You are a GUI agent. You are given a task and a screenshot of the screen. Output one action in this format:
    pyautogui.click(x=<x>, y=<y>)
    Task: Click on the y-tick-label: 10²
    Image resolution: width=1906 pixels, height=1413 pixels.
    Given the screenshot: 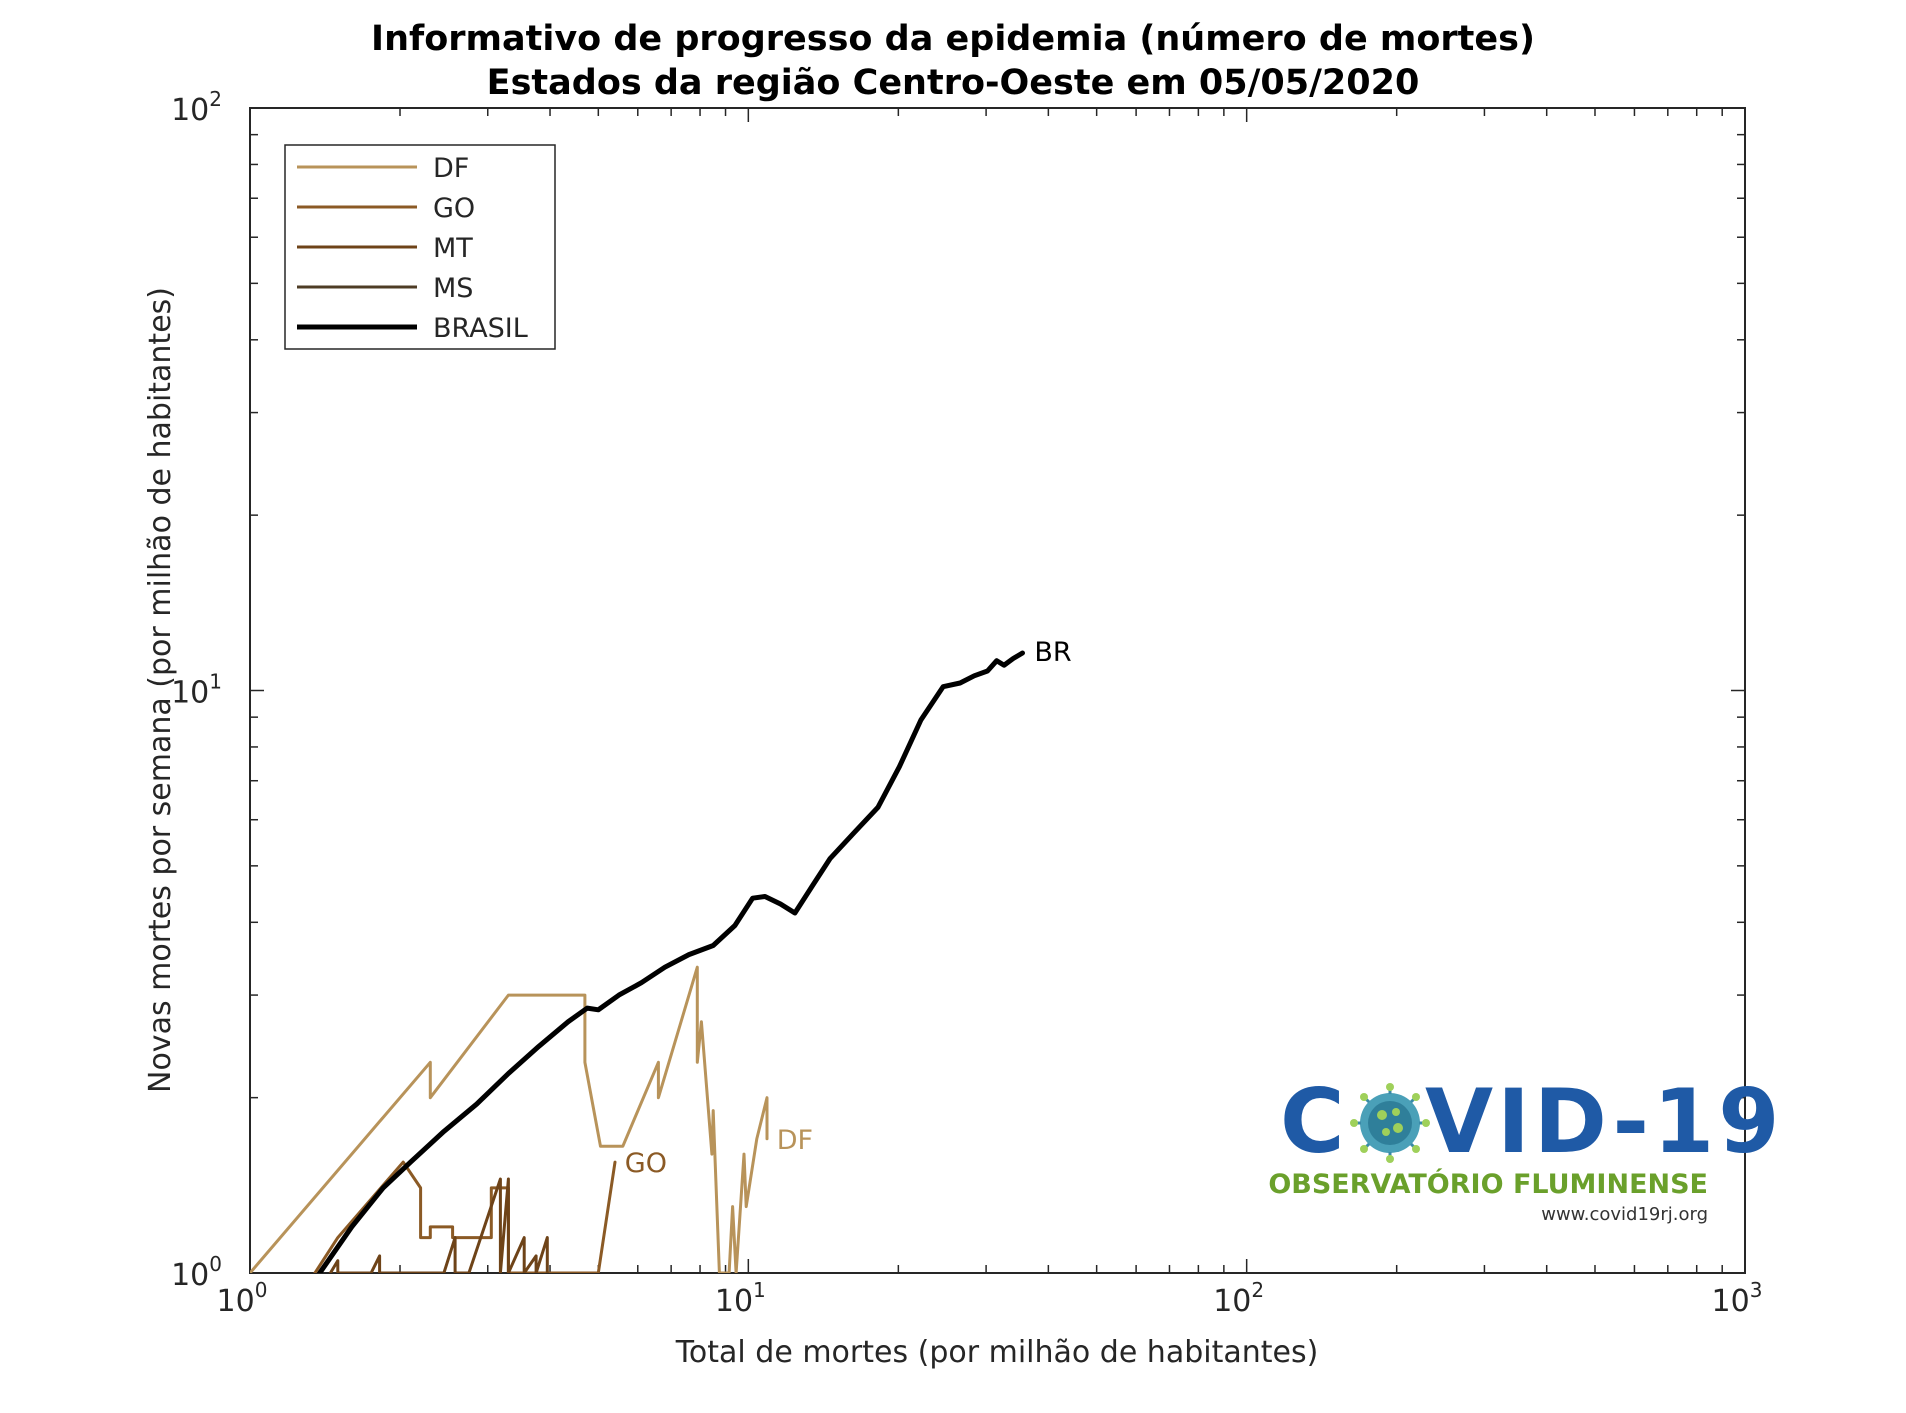 What is the action you would take?
    pyautogui.click(x=196, y=107)
    